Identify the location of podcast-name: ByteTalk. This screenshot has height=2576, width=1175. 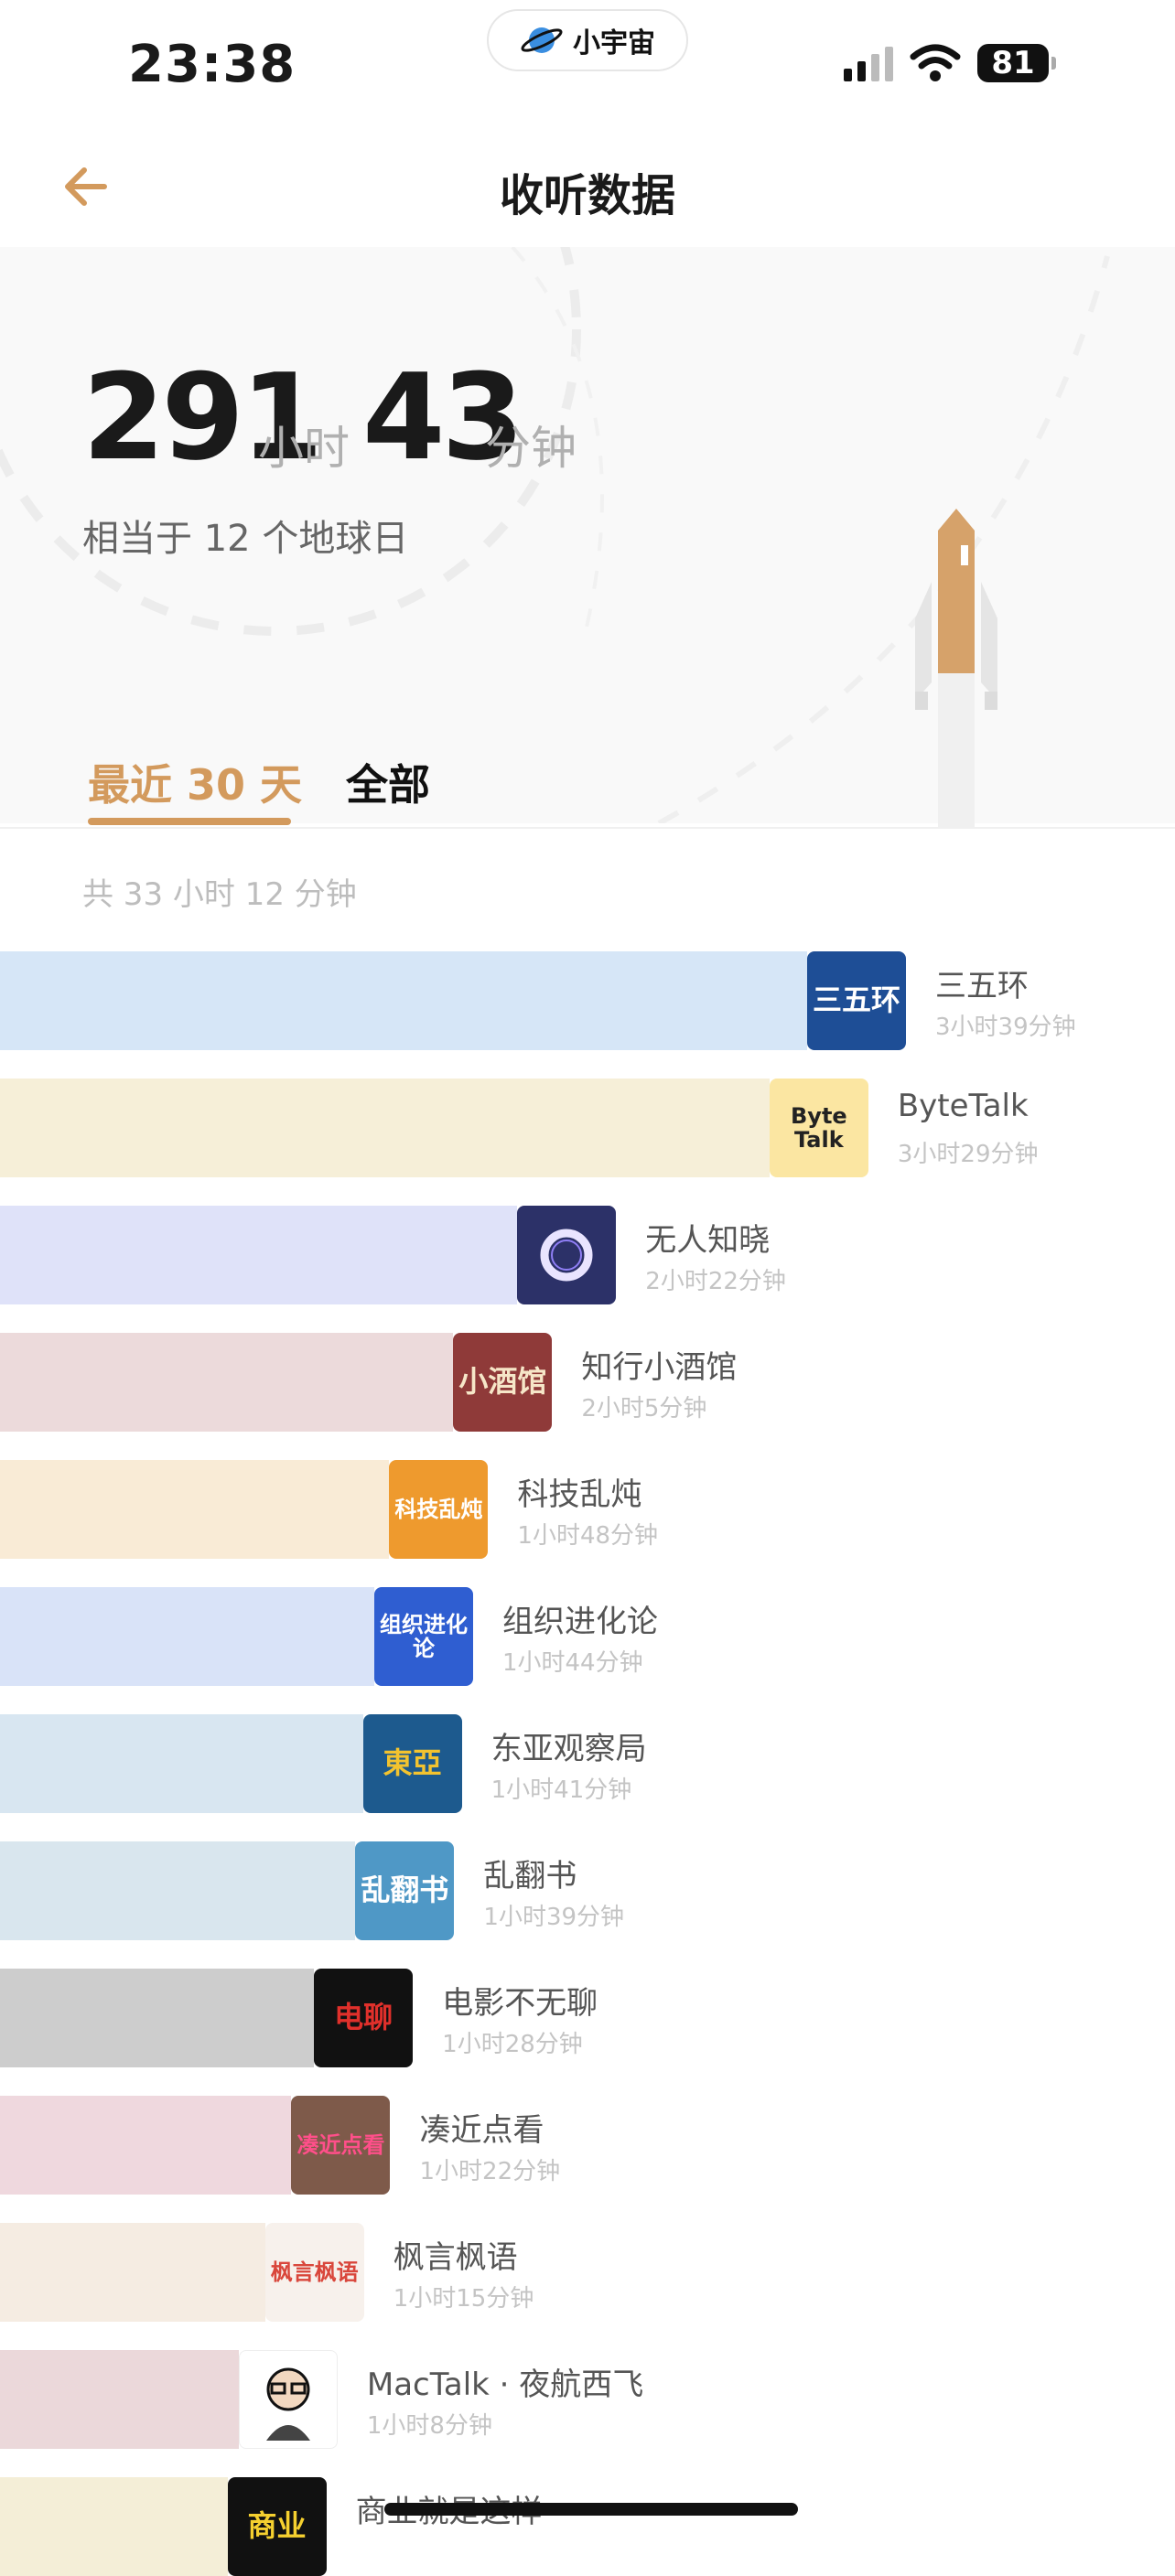
(963, 1106).